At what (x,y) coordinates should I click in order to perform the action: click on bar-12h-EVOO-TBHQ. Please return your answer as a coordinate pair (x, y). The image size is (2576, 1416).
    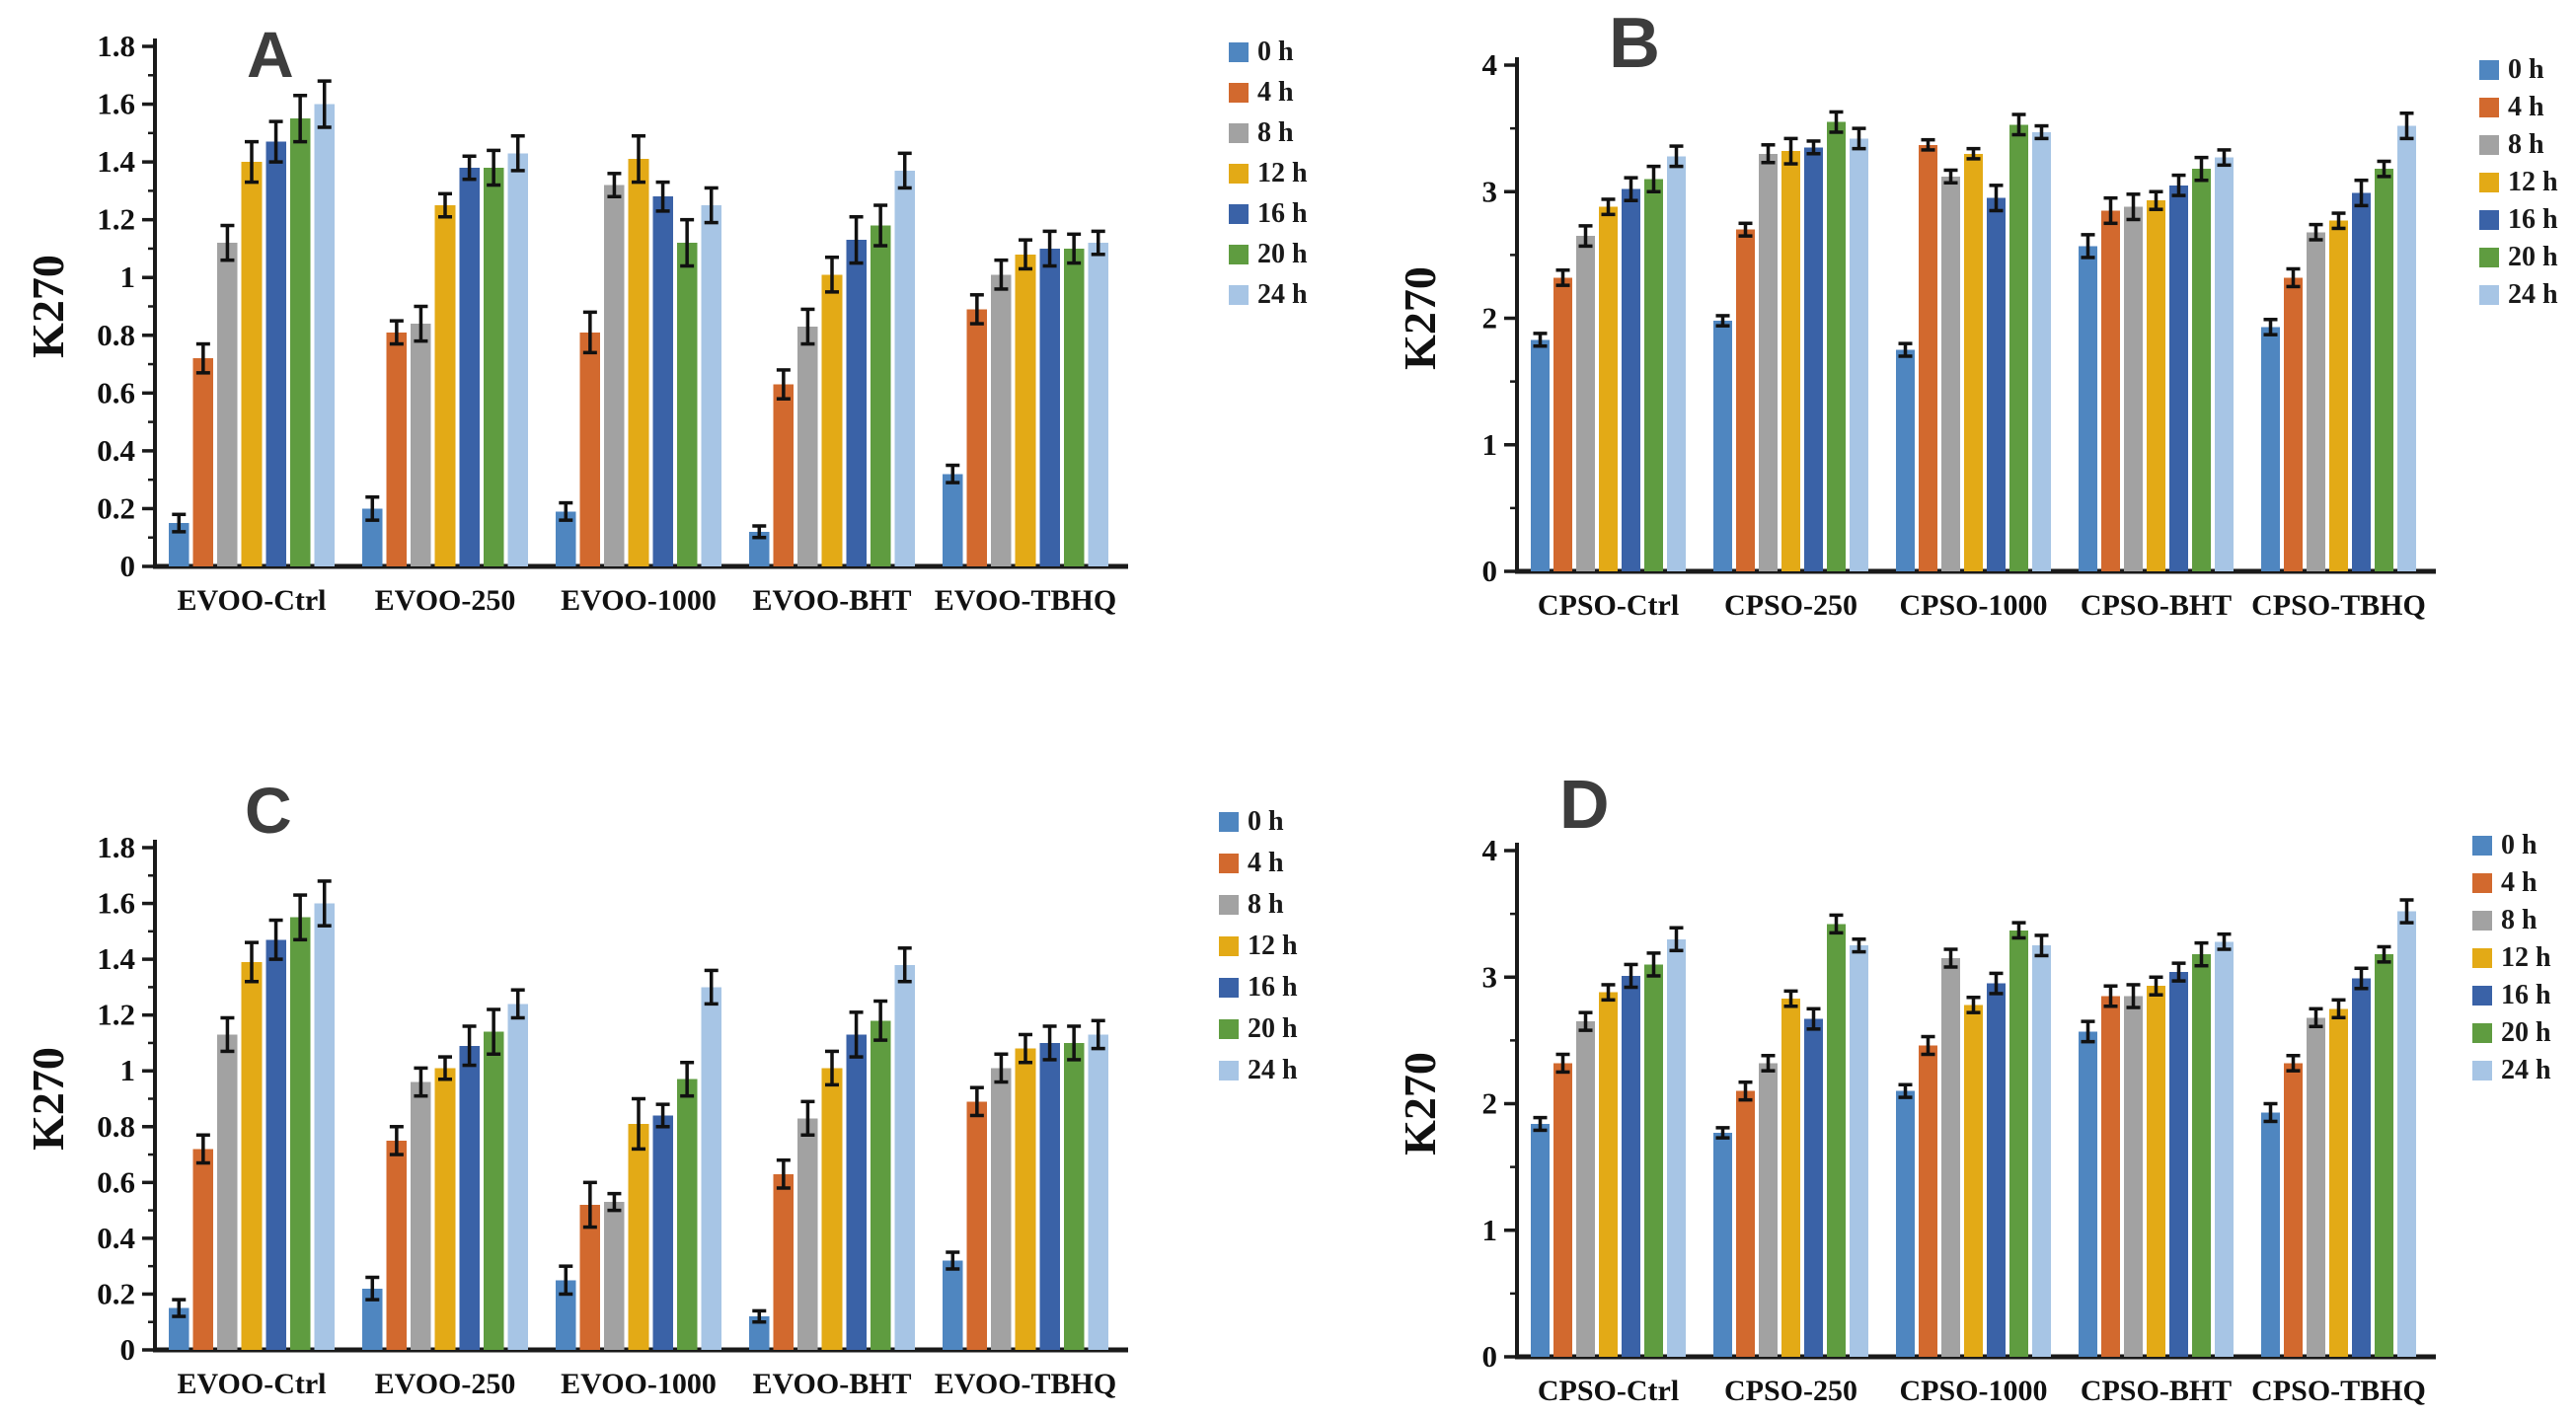
    Looking at the image, I should click on (1025, 1199).